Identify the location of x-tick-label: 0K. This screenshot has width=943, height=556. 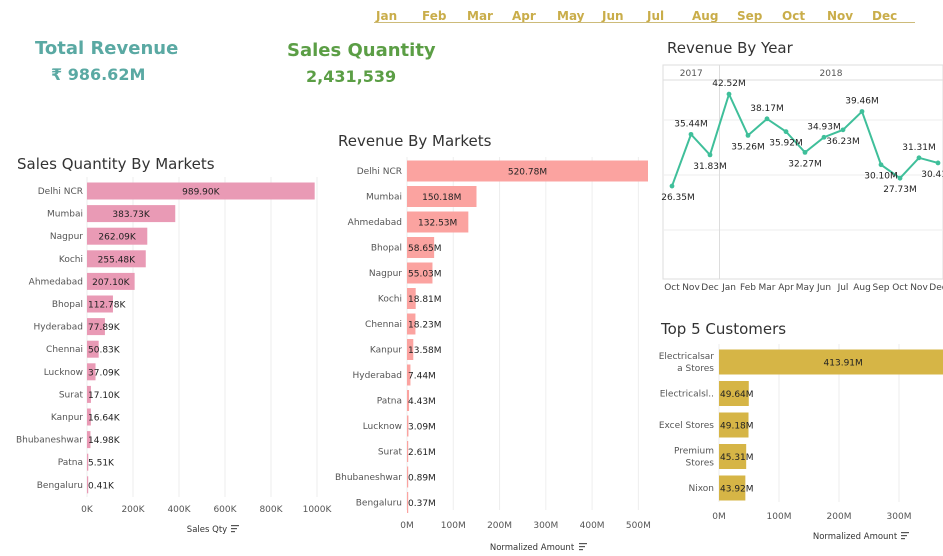
(87, 510).